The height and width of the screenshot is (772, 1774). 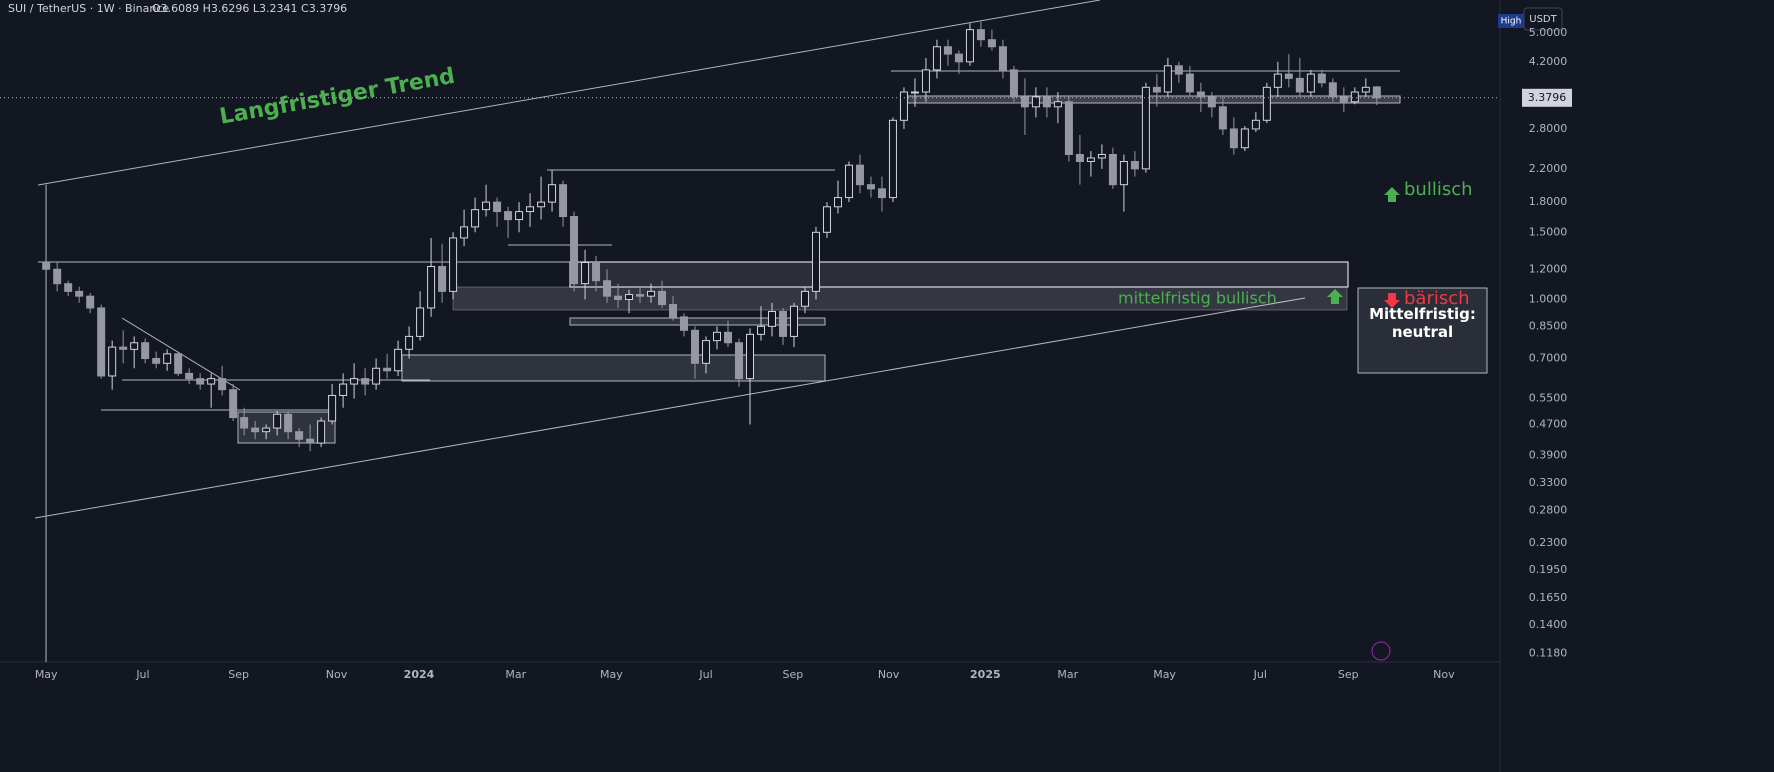 What do you see at coordinates (1548, 32) in the screenshot?
I see `y-tick-label: 5.0000` at bounding box center [1548, 32].